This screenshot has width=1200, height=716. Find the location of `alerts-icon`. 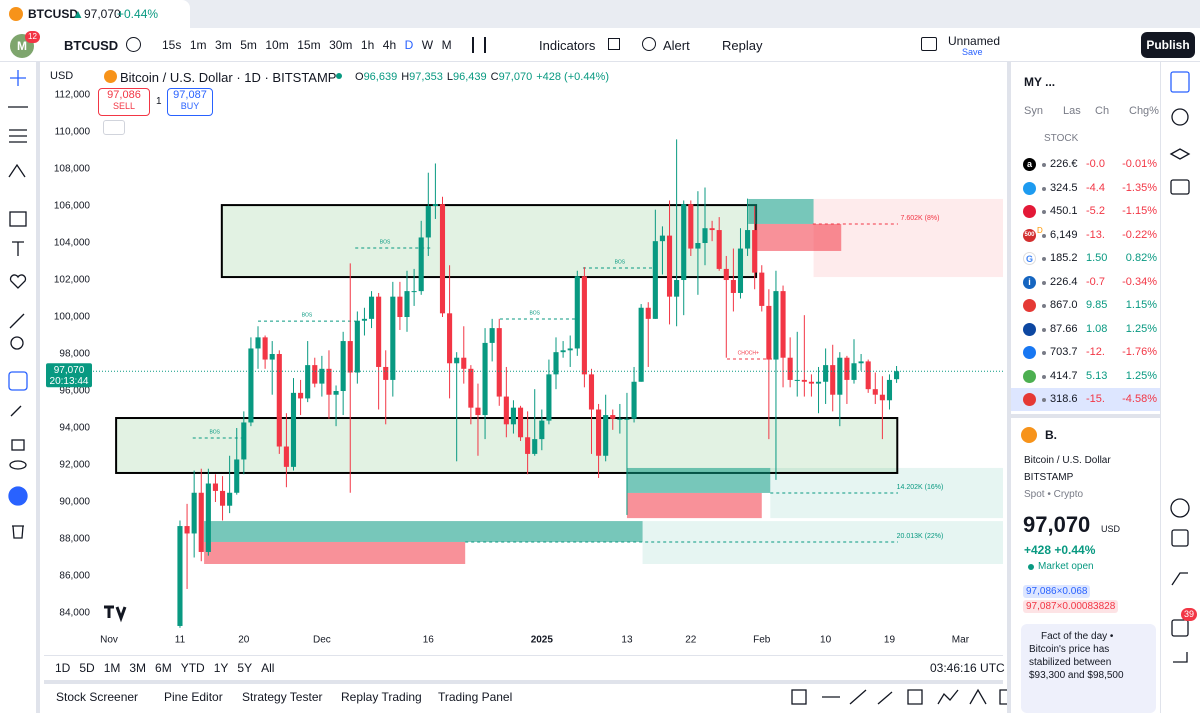

alerts-icon is located at coordinates (1180, 117).